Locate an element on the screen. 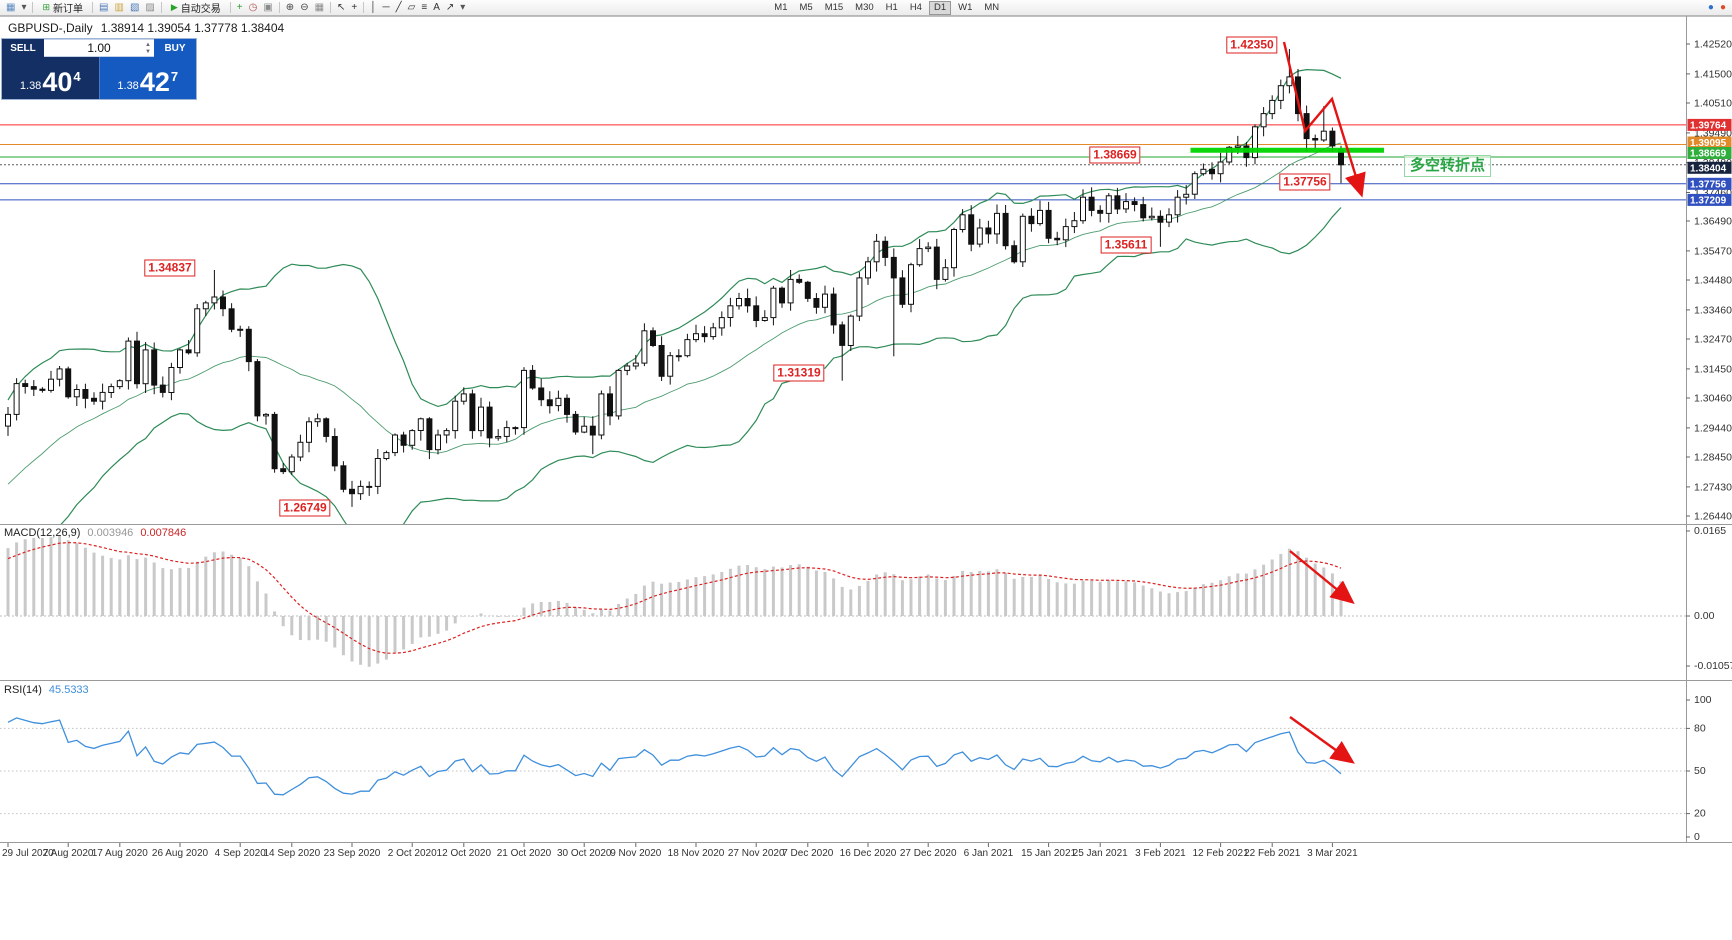 This screenshot has width=1732, height=940. timeframe-button-h1: H1 is located at coordinates (891, 7).